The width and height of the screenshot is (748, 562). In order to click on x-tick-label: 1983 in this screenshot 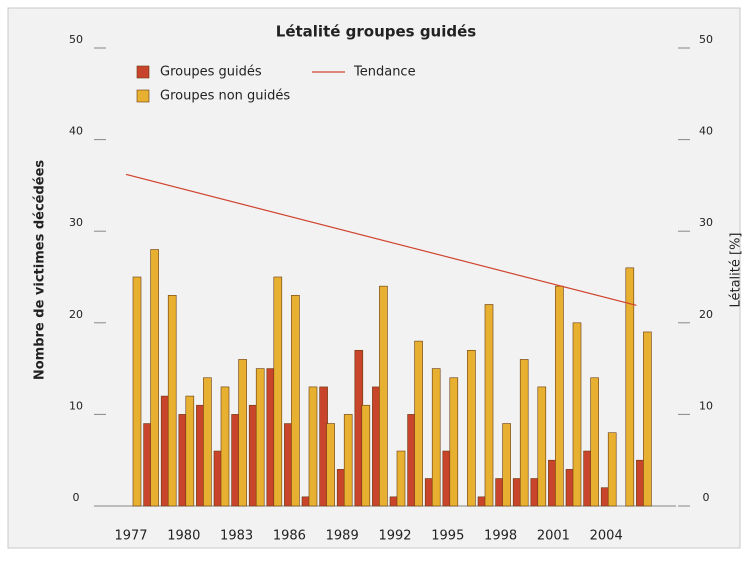, I will do `click(236, 536)`.